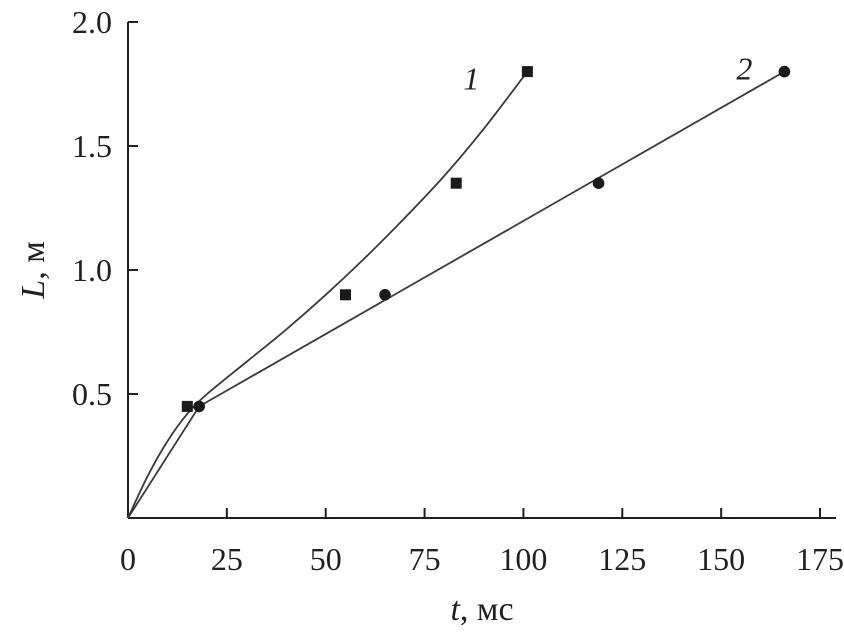 Image resolution: width=844 pixels, height=633 pixels. I want to click on x-axis-title: t, мс, so click(481, 609).